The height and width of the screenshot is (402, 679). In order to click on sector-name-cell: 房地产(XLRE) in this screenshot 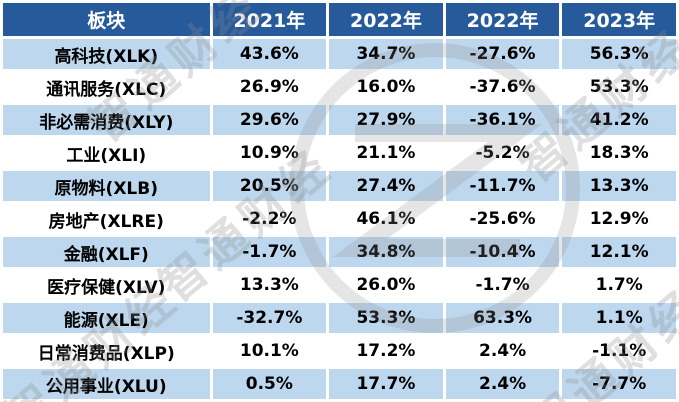, I will do `click(106, 219)`.